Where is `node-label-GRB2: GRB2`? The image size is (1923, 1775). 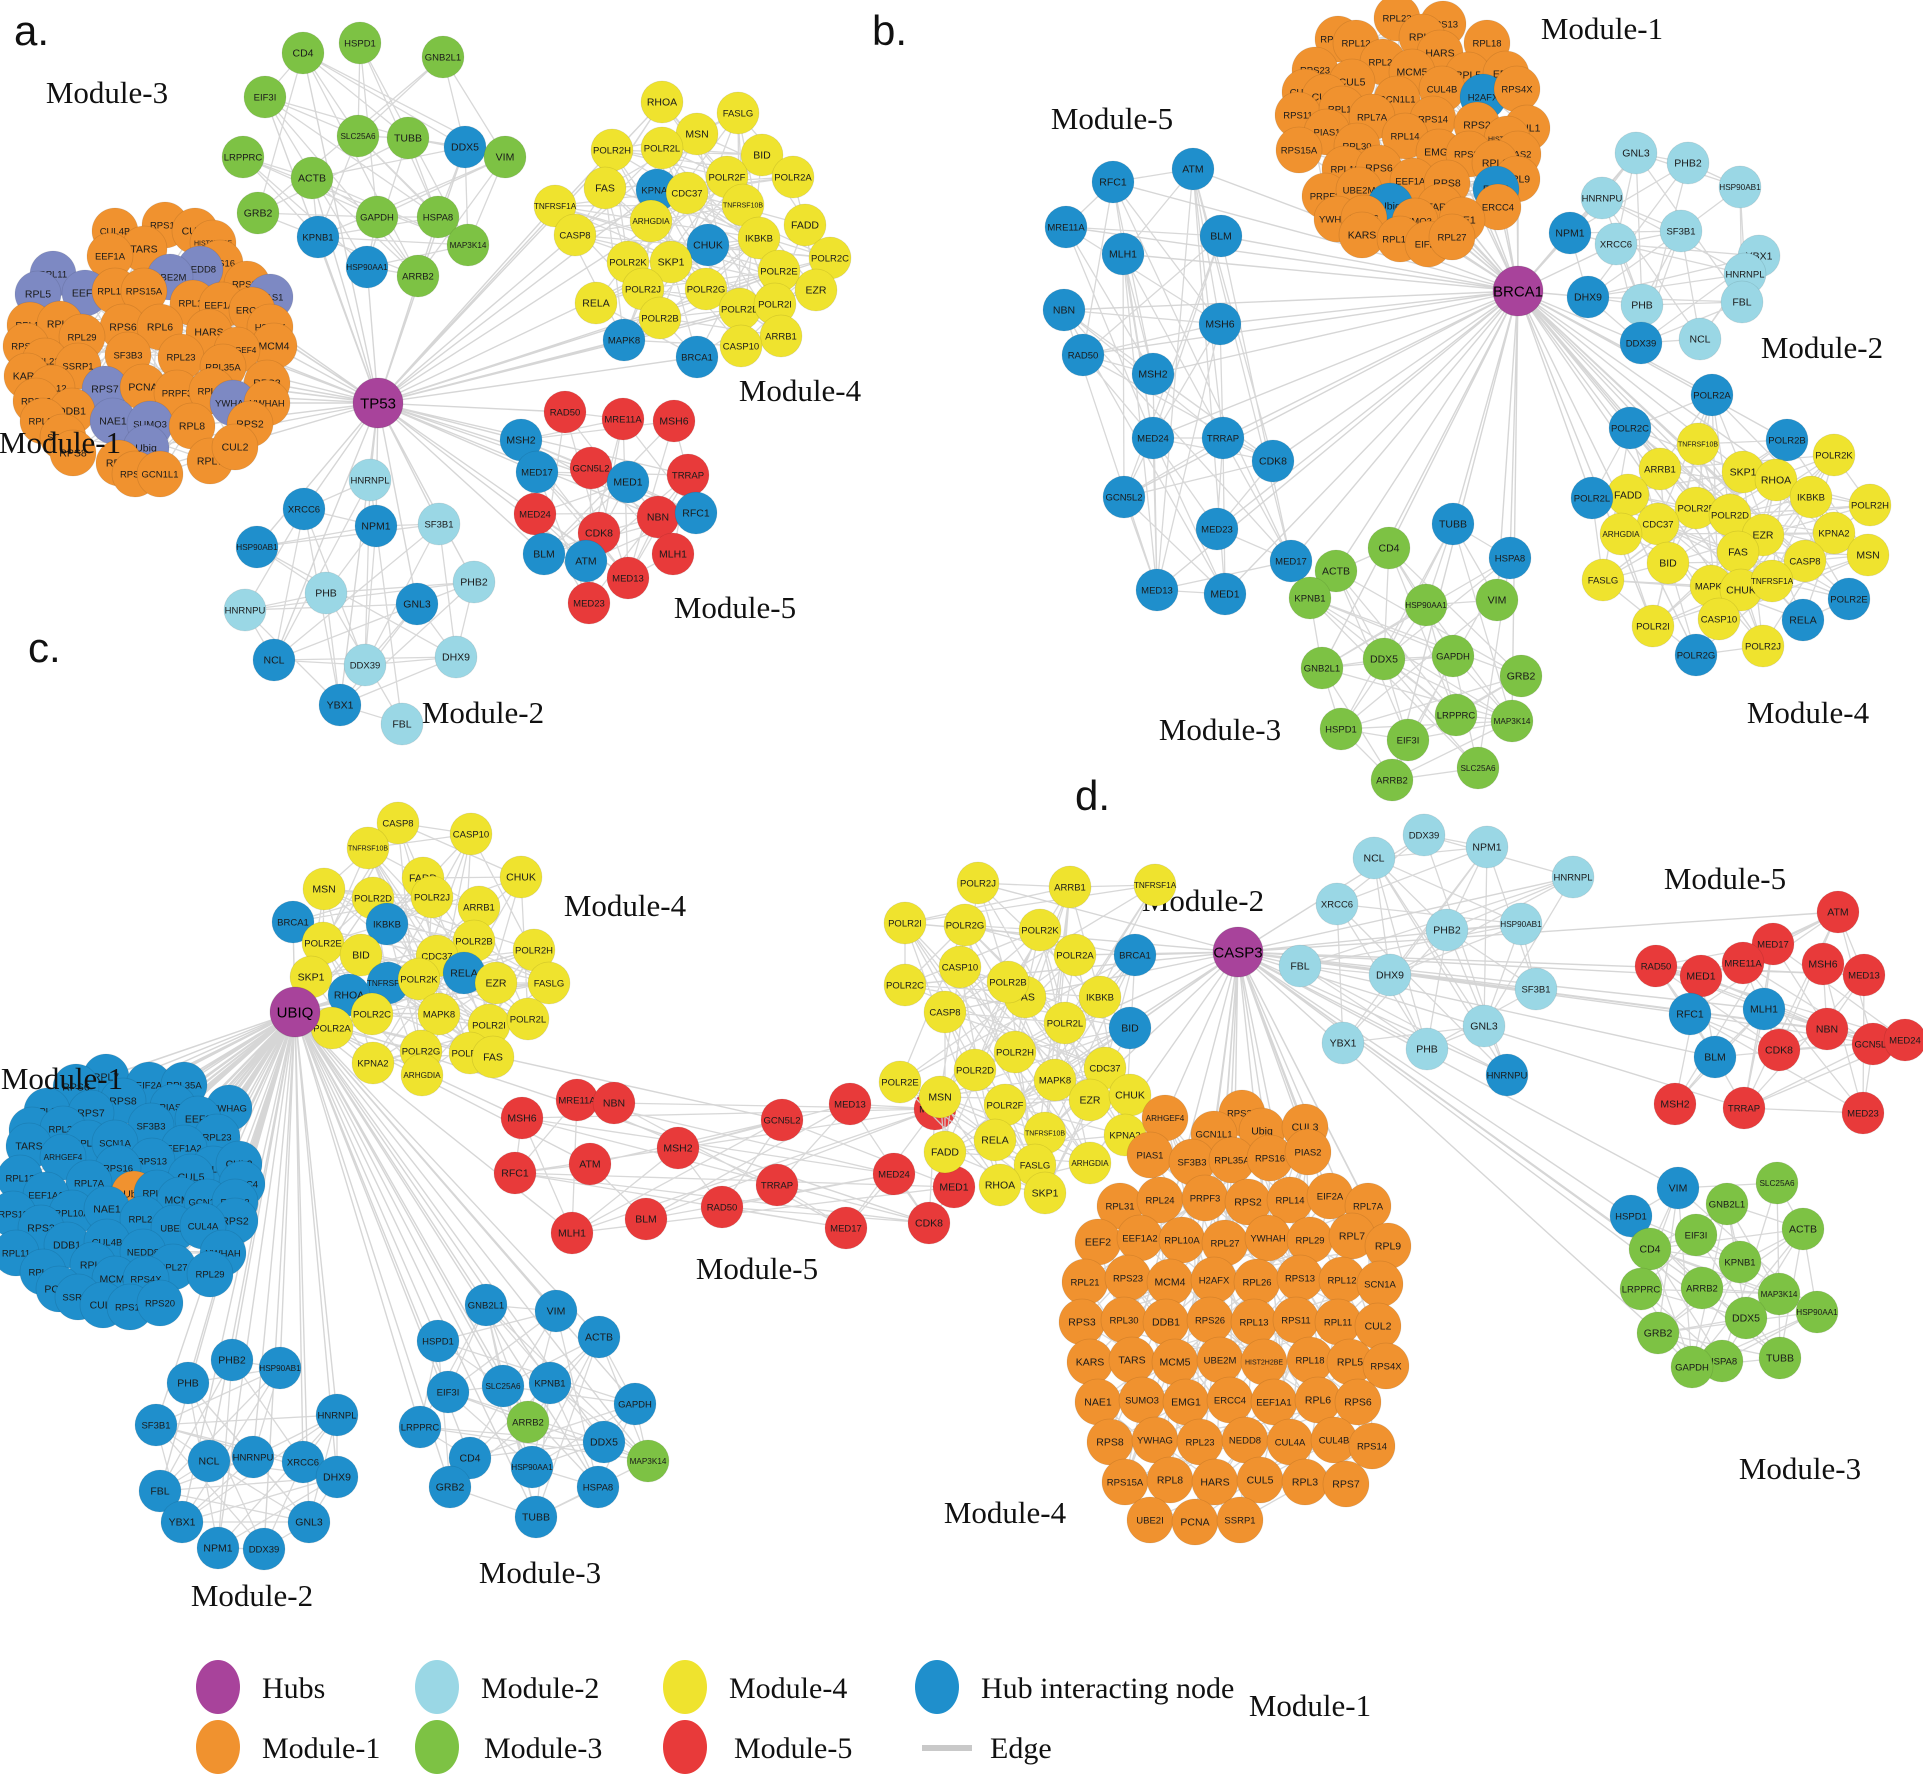
node-label-GRB2: GRB2 is located at coordinates (258, 214).